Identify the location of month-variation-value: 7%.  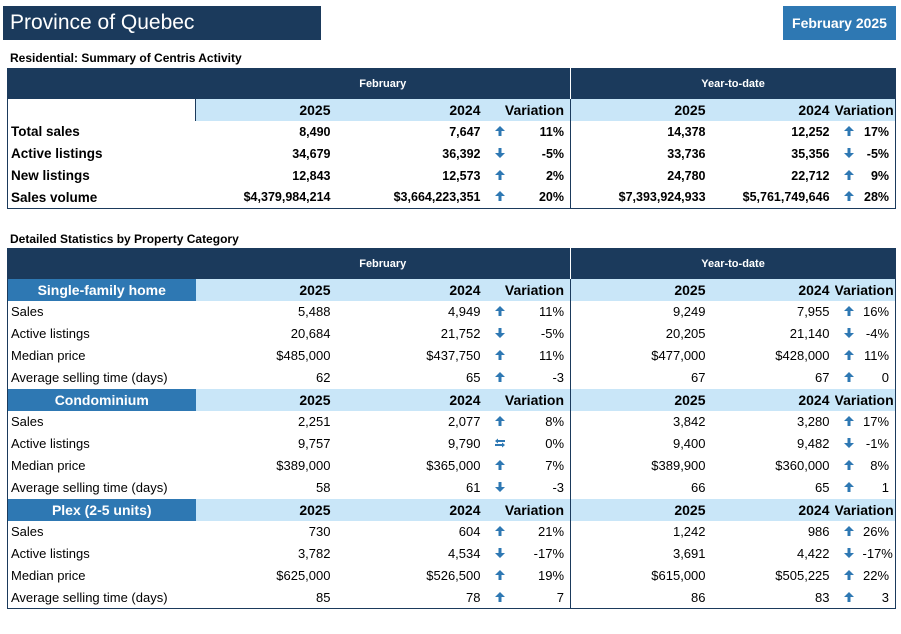
(555, 465).